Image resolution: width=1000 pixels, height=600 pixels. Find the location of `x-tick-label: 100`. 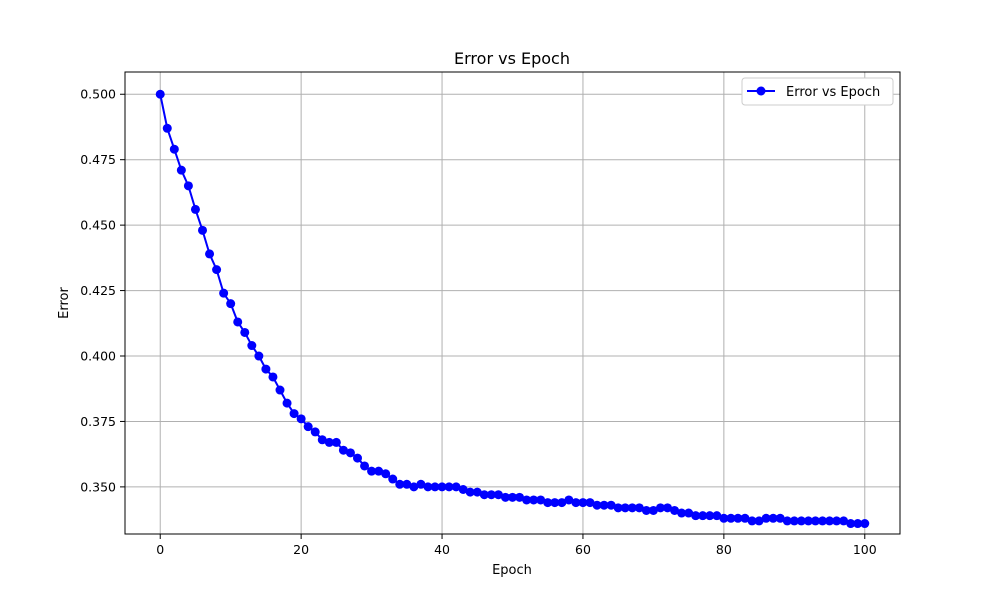

x-tick-label: 100 is located at coordinates (865, 549).